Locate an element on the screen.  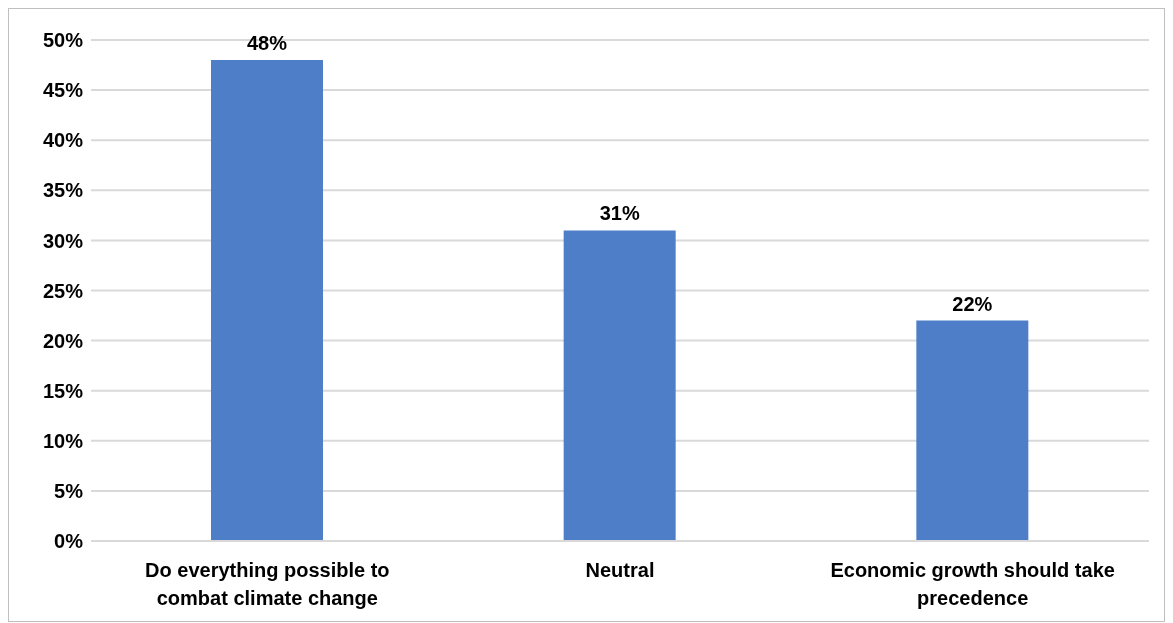
data-label: 31% is located at coordinates (619, 213).